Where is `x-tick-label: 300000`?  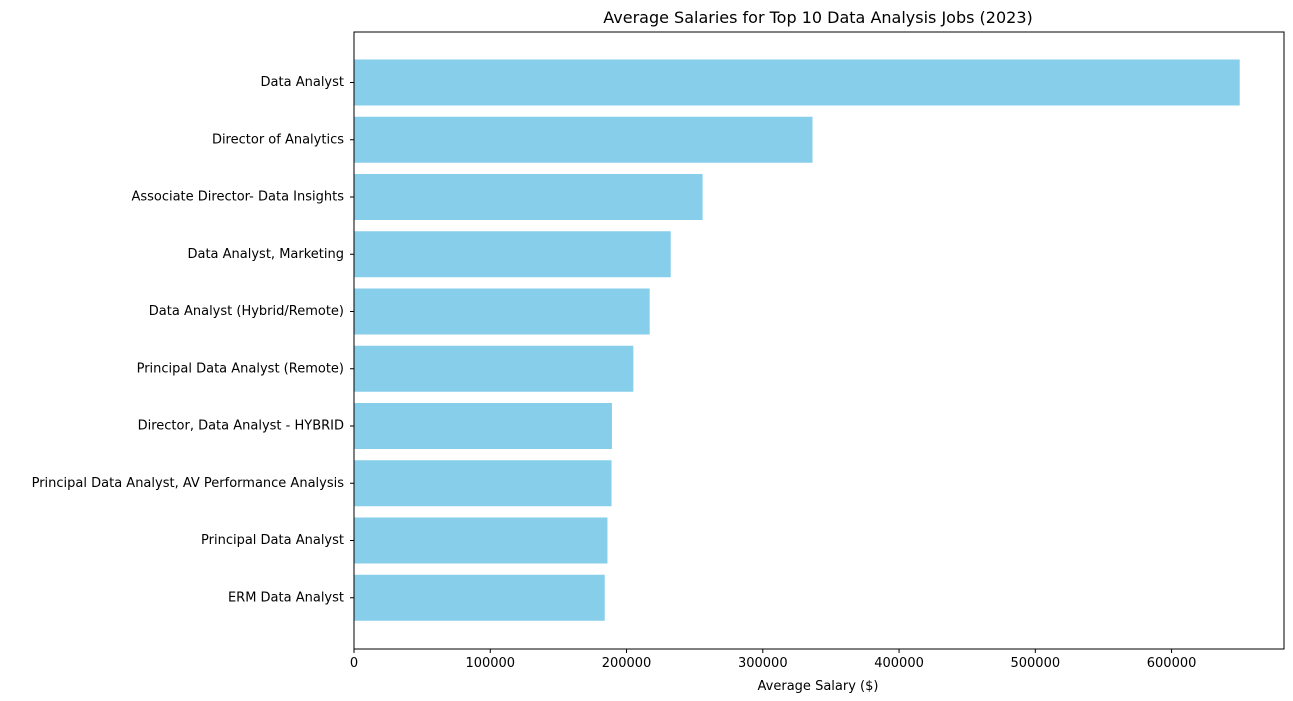 x-tick-label: 300000 is located at coordinates (763, 663).